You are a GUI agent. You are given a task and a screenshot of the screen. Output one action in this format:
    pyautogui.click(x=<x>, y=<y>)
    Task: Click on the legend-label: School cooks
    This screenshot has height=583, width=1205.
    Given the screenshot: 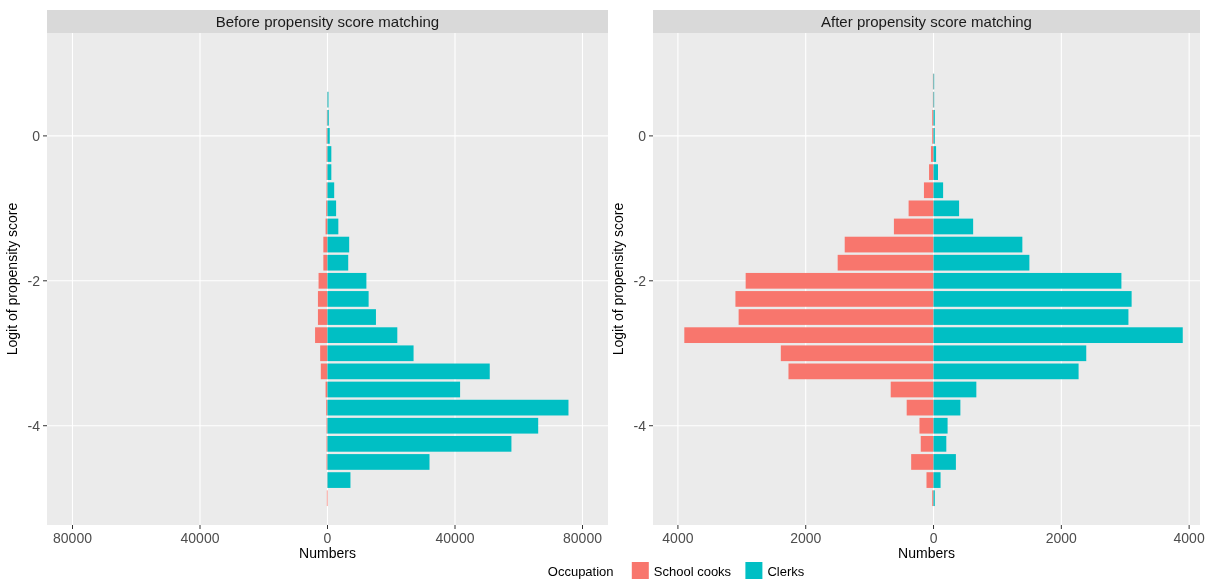 What is the action you would take?
    pyautogui.click(x=692, y=571)
    